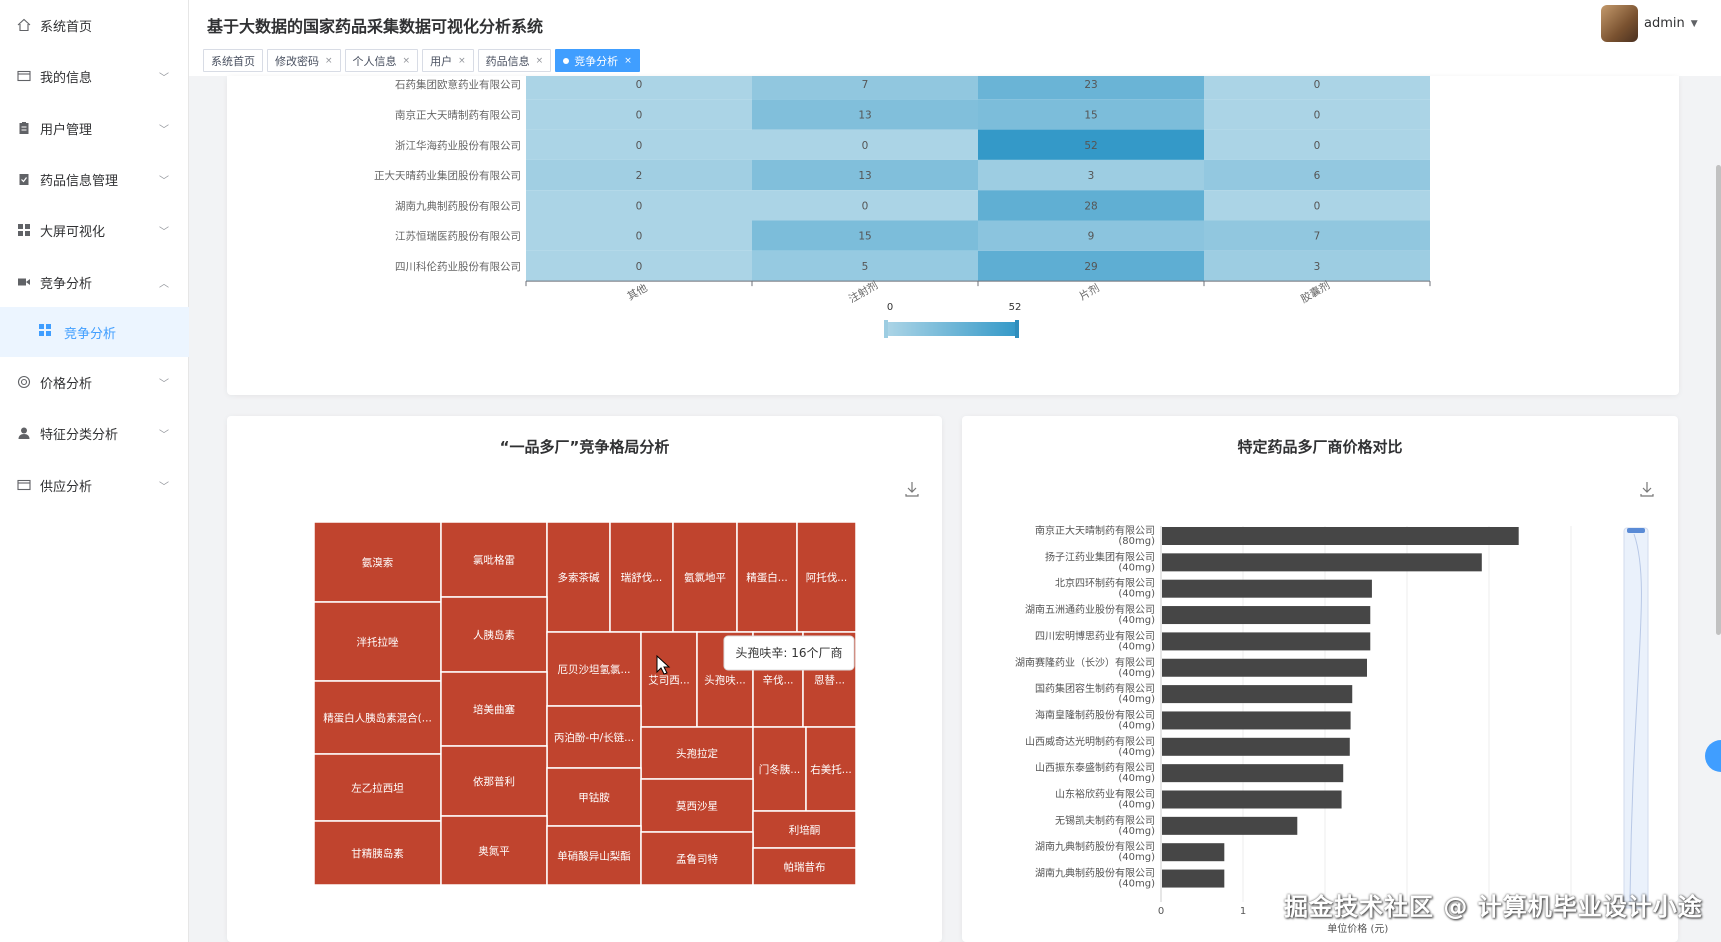 This screenshot has height=942, width=1721. Describe the element at coordinates (94, 382) in the screenshot. I see `sidebar-item-6: 价格分析 ﹀` at that location.